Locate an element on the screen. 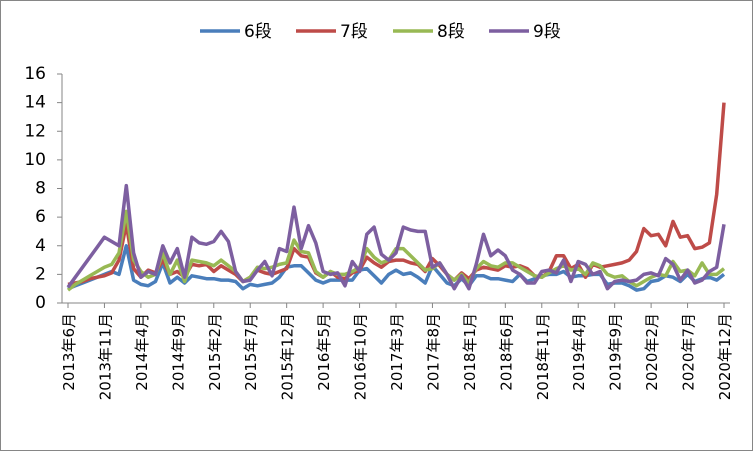 The image size is (753, 451). y-tick-label: 14 is located at coordinates (35, 103).